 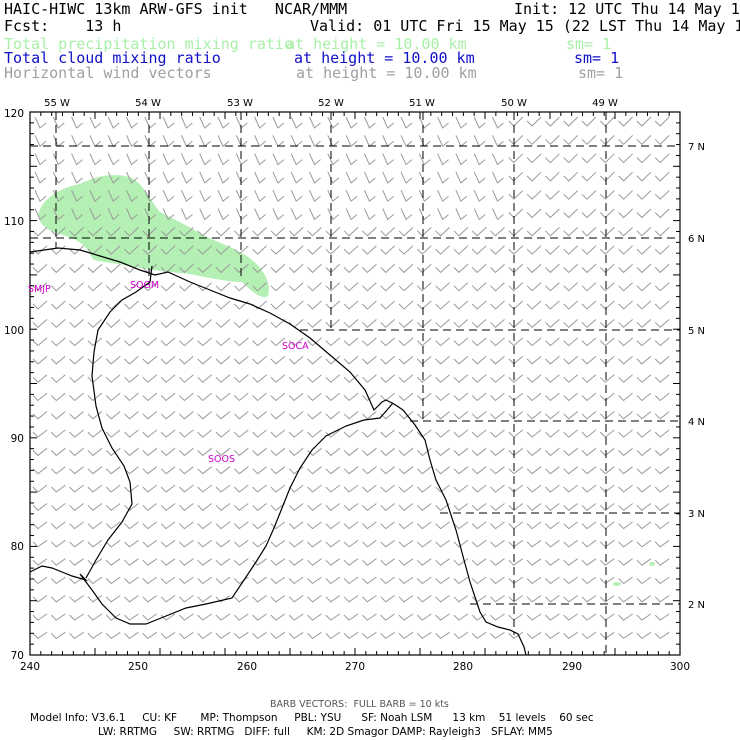 What do you see at coordinates (14, 114) in the screenshot?
I see `y-tick-120: 120` at bounding box center [14, 114].